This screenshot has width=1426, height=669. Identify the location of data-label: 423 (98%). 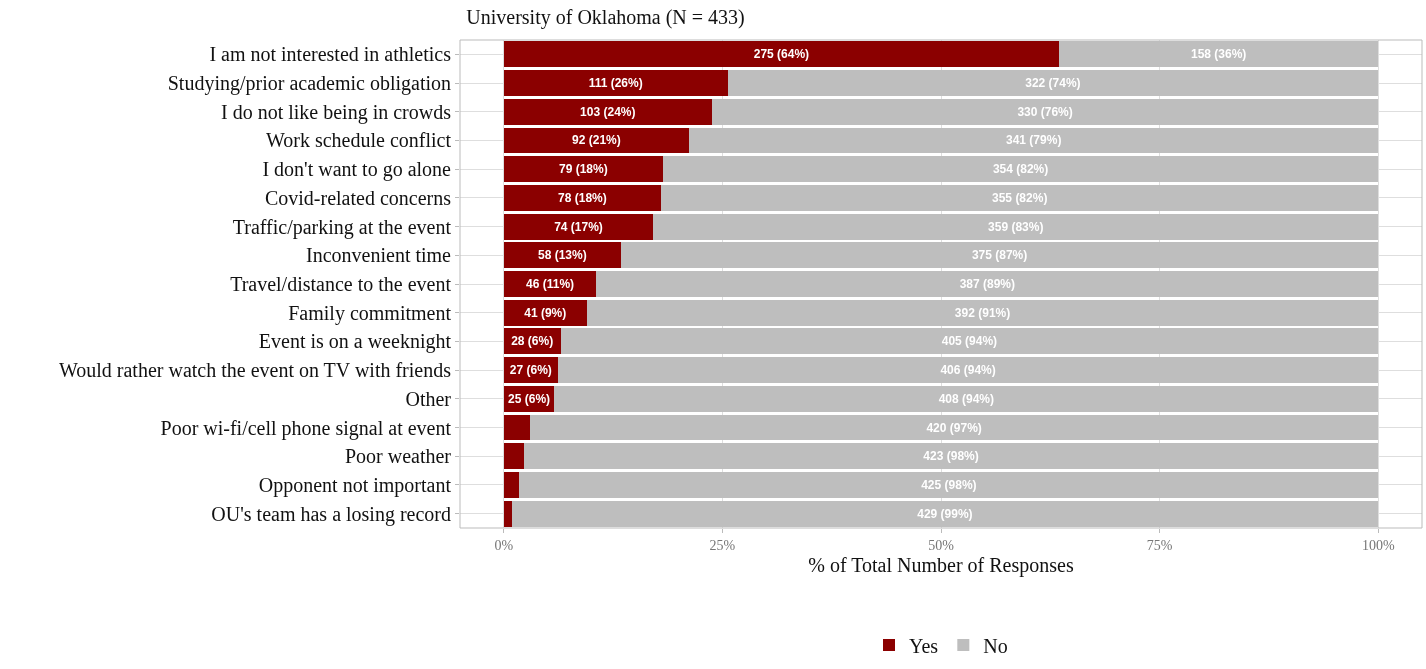
(951, 456).